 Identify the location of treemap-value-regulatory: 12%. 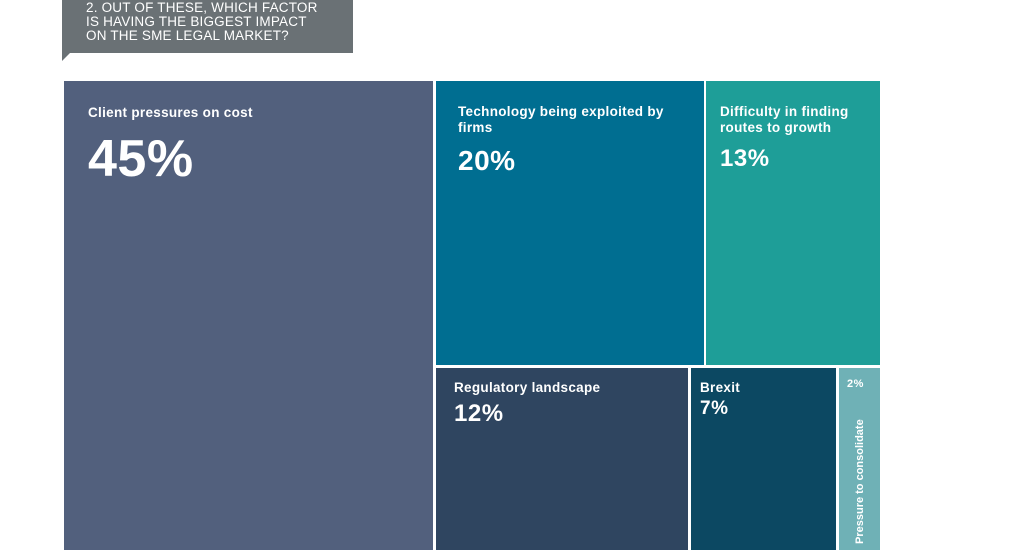
(479, 413).